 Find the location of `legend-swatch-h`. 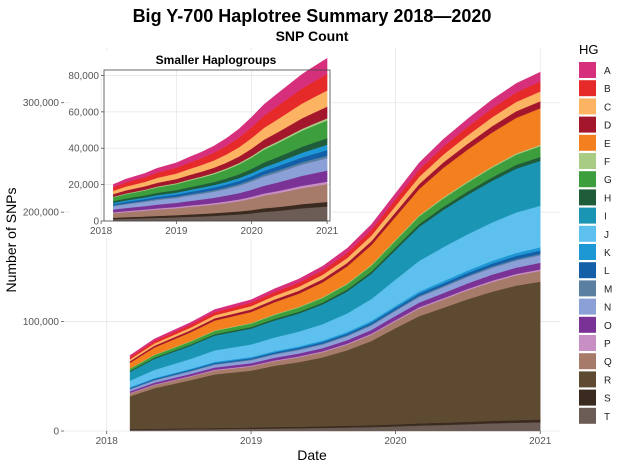

legend-swatch-h is located at coordinates (587, 197).